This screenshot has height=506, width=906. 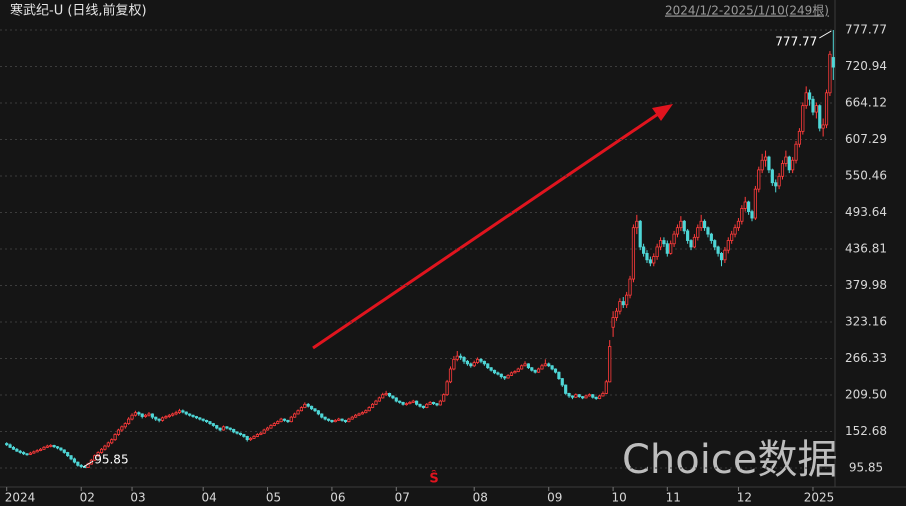 What do you see at coordinates (866, 358) in the screenshot?
I see `y-tick-label: 266.33` at bounding box center [866, 358].